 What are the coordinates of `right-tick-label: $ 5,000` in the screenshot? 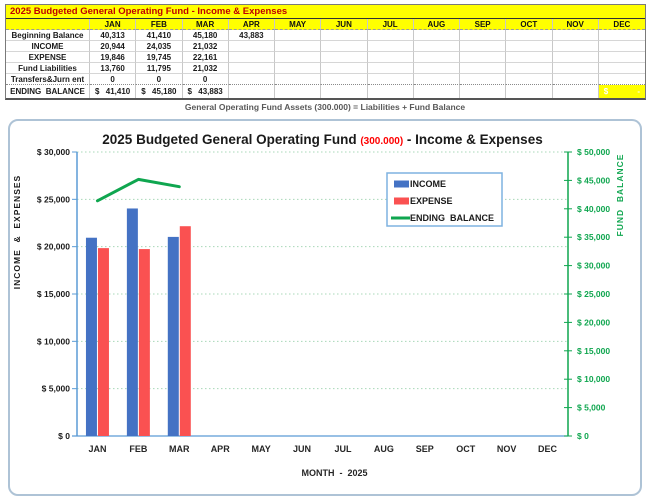 It's located at (591, 408).